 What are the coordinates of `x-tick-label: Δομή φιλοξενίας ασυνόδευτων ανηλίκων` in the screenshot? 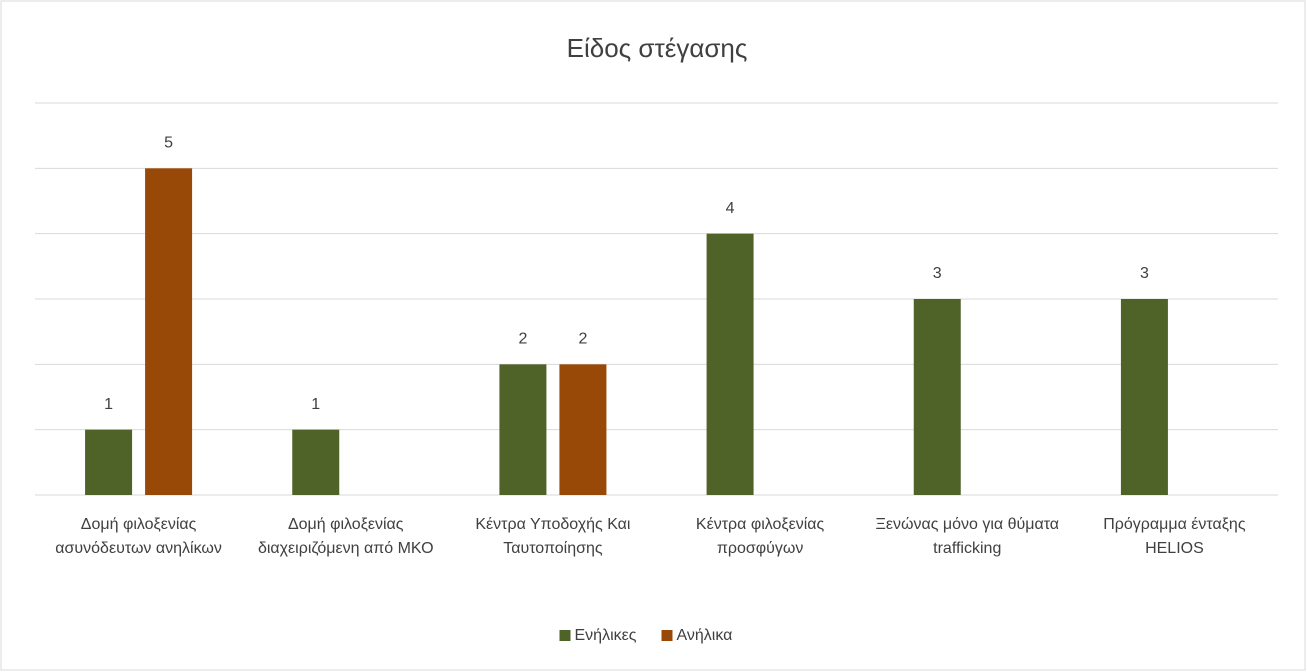 It's located at (138, 536).